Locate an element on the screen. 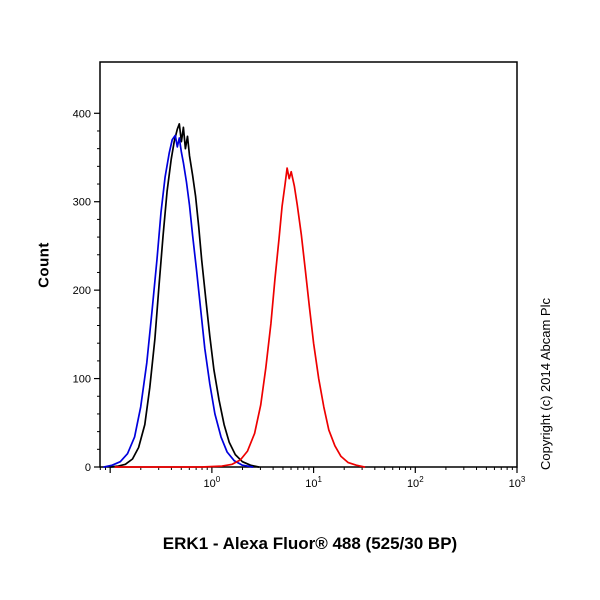 Image resolution: width=600 pixels, height=600 pixels. x-tick-label: 10¹ is located at coordinates (313, 482).